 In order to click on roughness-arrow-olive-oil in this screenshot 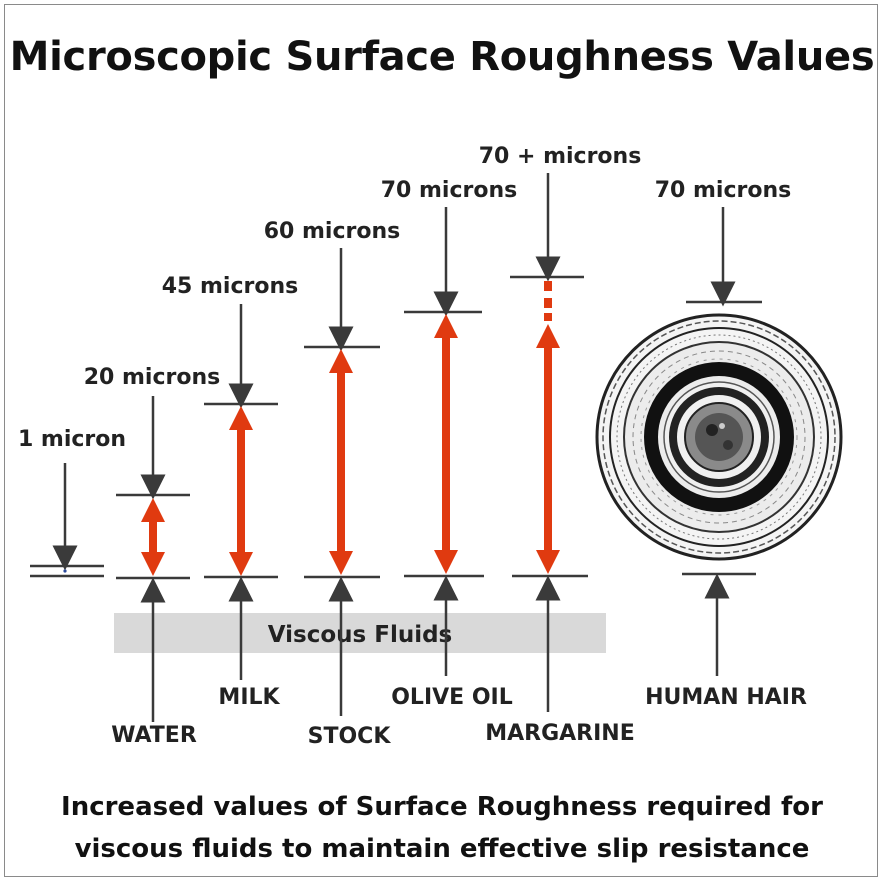, I will do `click(446, 444)`.